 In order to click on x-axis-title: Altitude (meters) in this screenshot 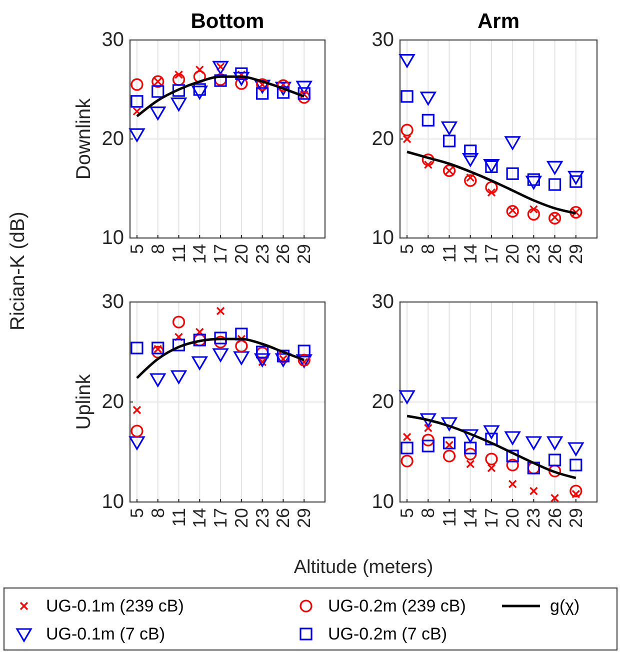, I will do `click(364, 567)`.